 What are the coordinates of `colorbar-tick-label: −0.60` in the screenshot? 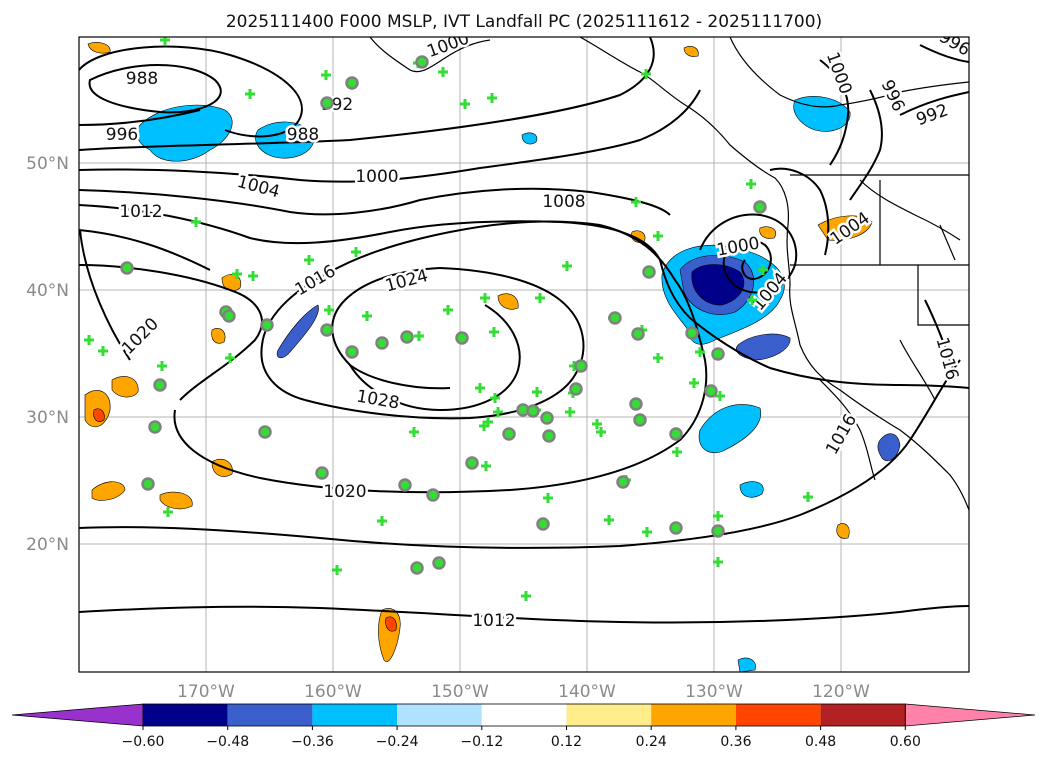 It's located at (143, 742).